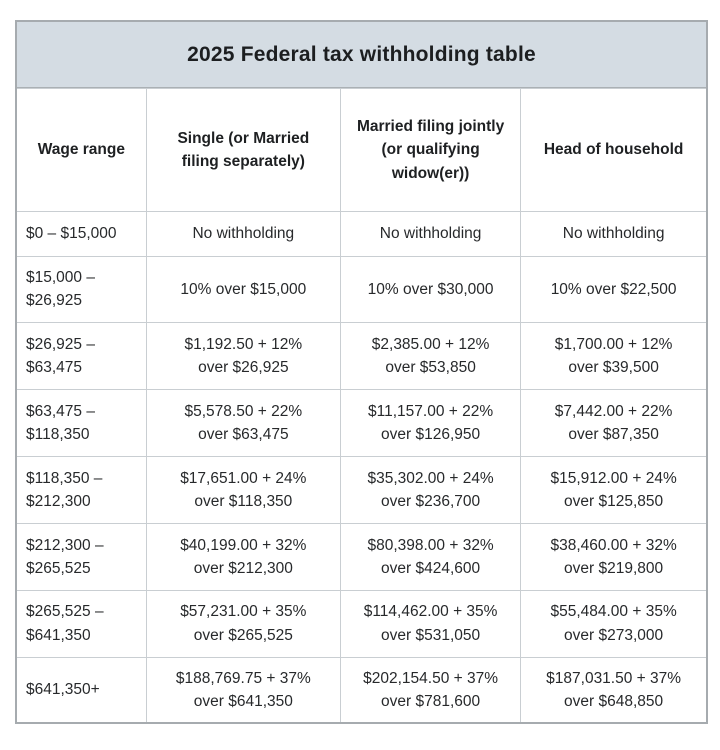  What do you see at coordinates (243, 556) in the screenshot?
I see `cell-single: $40,199.00 + 32% over $212,300` at bounding box center [243, 556].